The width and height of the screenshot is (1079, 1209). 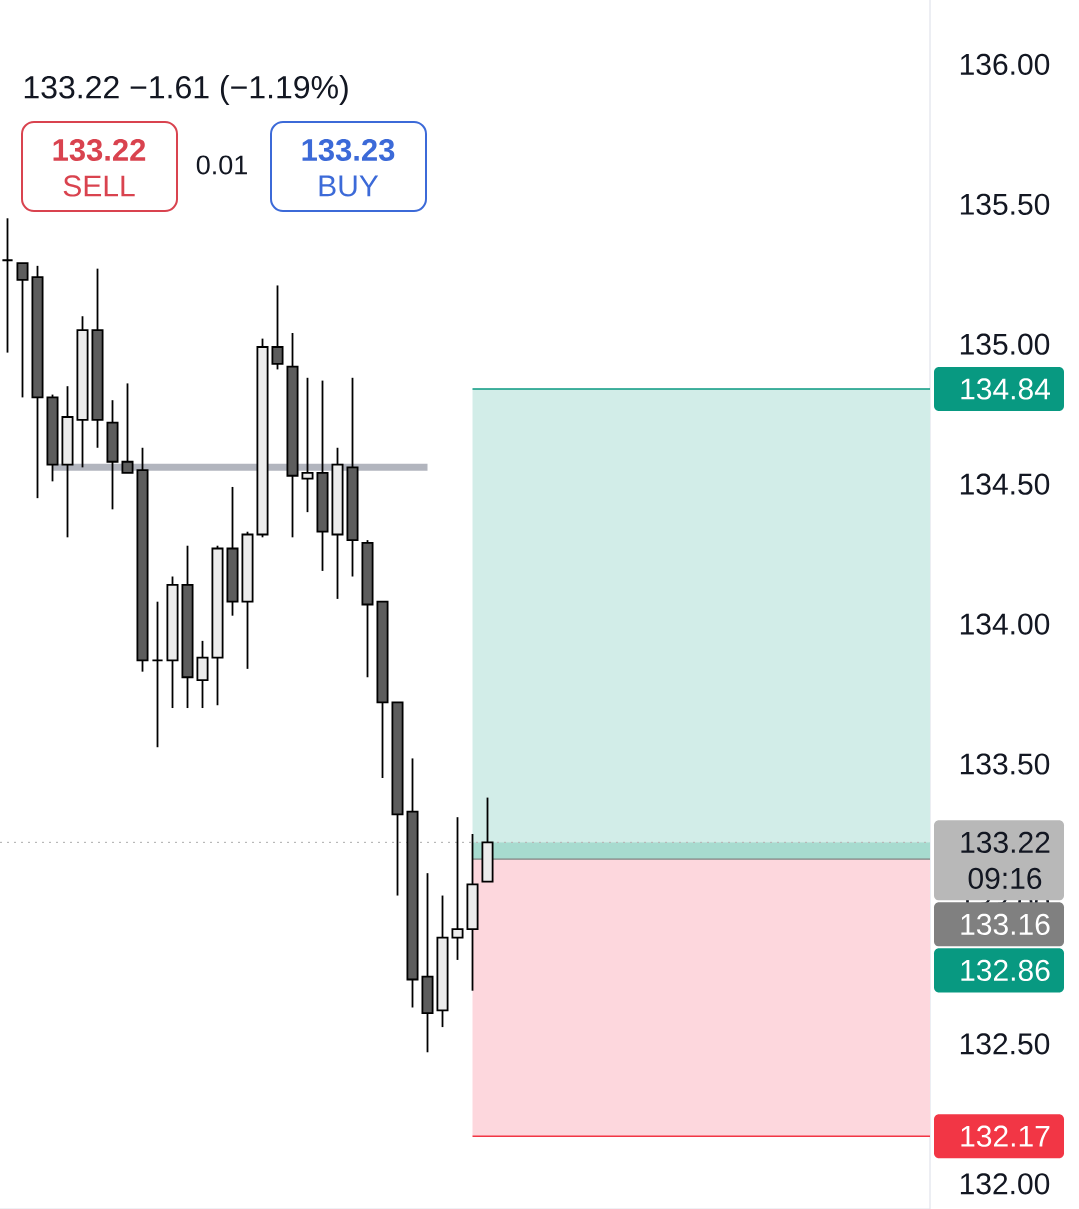 I want to click on ref-line-label: 134.84, so click(x=1005, y=389).